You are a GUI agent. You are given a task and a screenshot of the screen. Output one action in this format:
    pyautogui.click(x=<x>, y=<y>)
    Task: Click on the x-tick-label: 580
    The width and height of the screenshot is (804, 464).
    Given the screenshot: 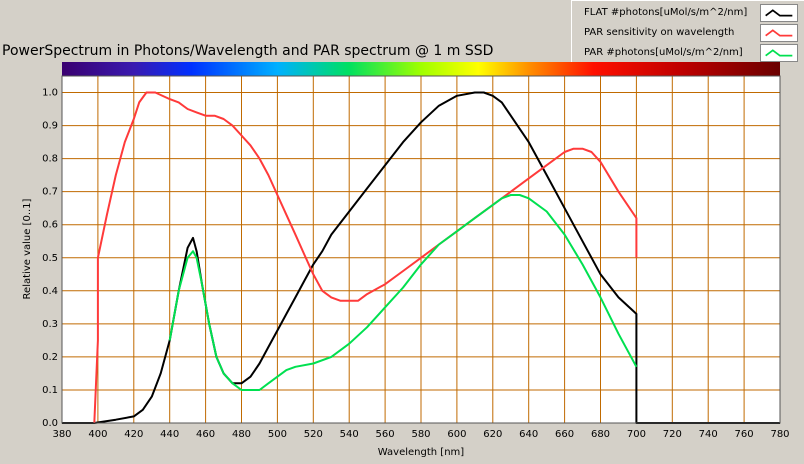 What is the action you would take?
    pyautogui.click(x=420, y=434)
    